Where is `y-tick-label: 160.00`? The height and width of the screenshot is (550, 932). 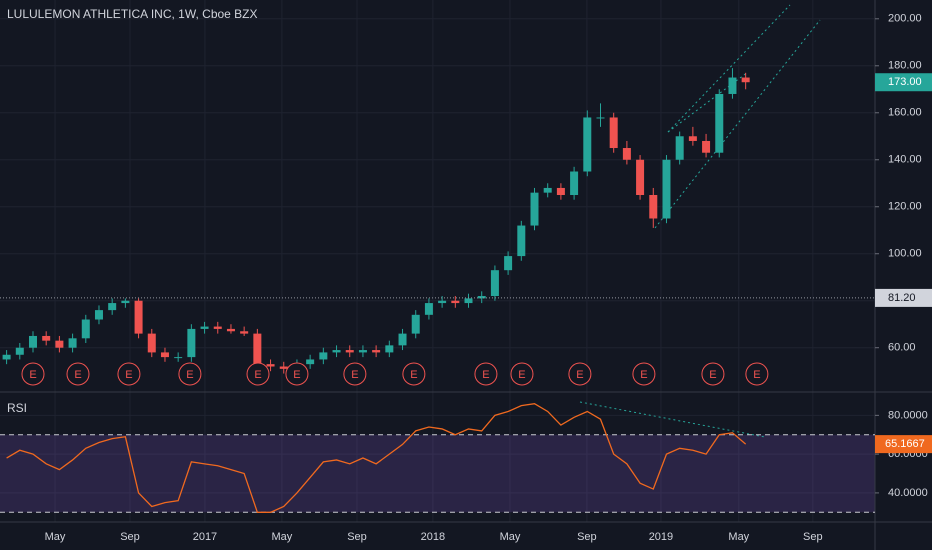 y-tick-label: 160.00 is located at coordinates (905, 113).